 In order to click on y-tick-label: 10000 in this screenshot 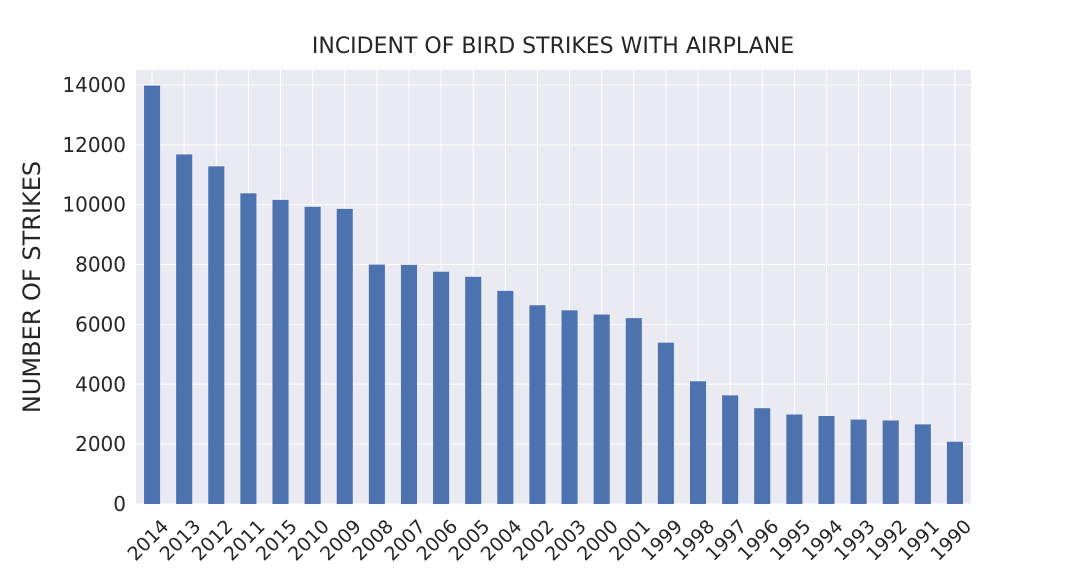, I will do `click(94, 205)`.